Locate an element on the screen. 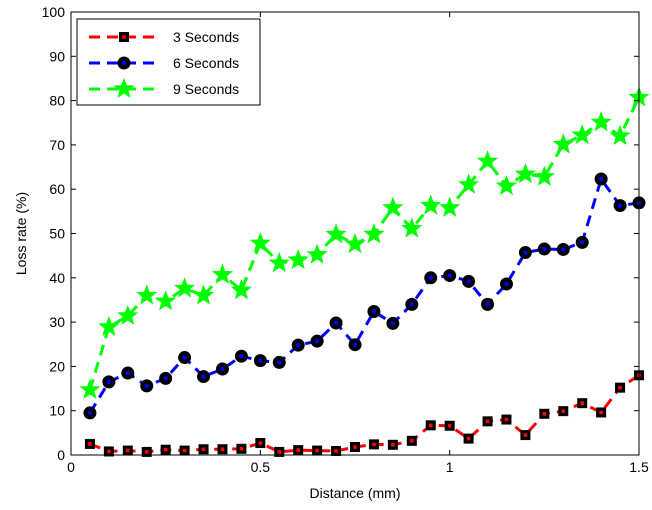 The width and height of the screenshot is (652, 510). y-tick-label: 90 is located at coordinates (57, 56).